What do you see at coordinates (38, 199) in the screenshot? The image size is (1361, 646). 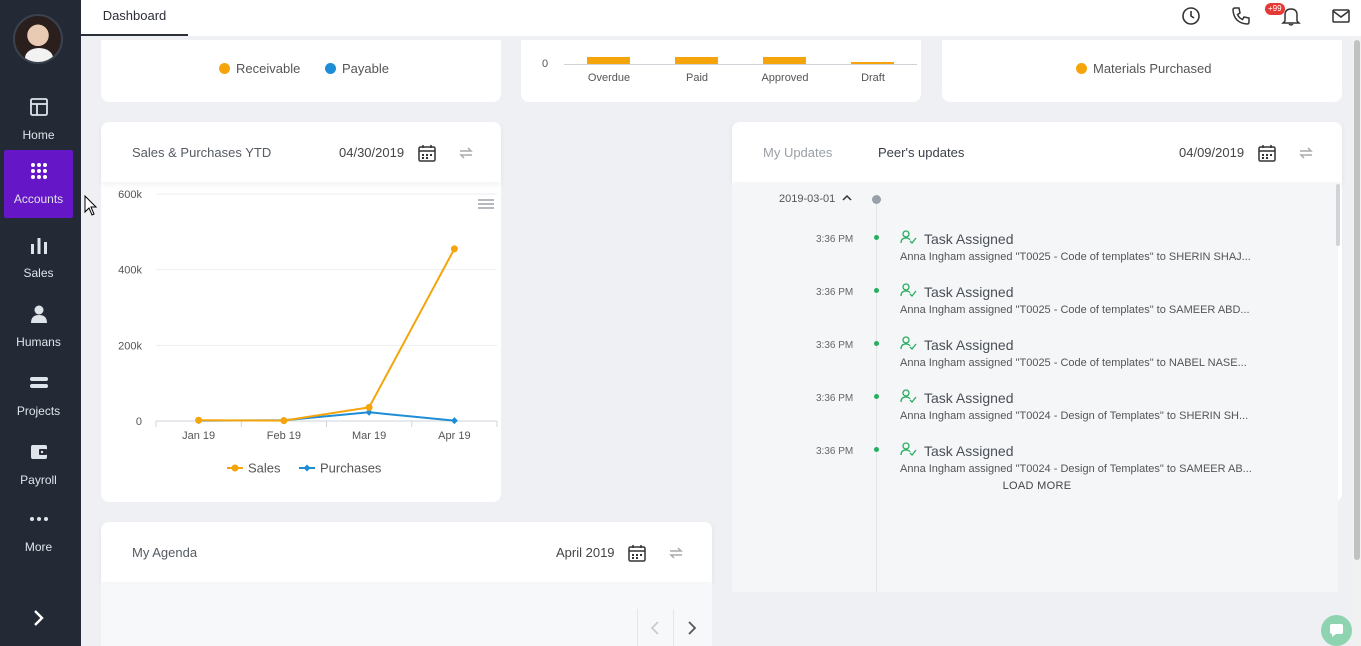 I see `sidebar-item-label: Accounts` at bounding box center [38, 199].